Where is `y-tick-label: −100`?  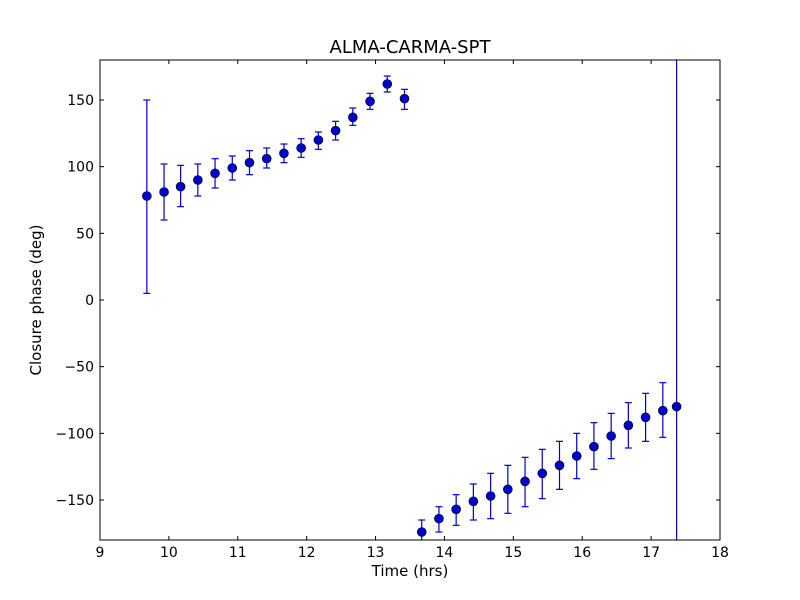
y-tick-label: −100 is located at coordinates (75, 434).